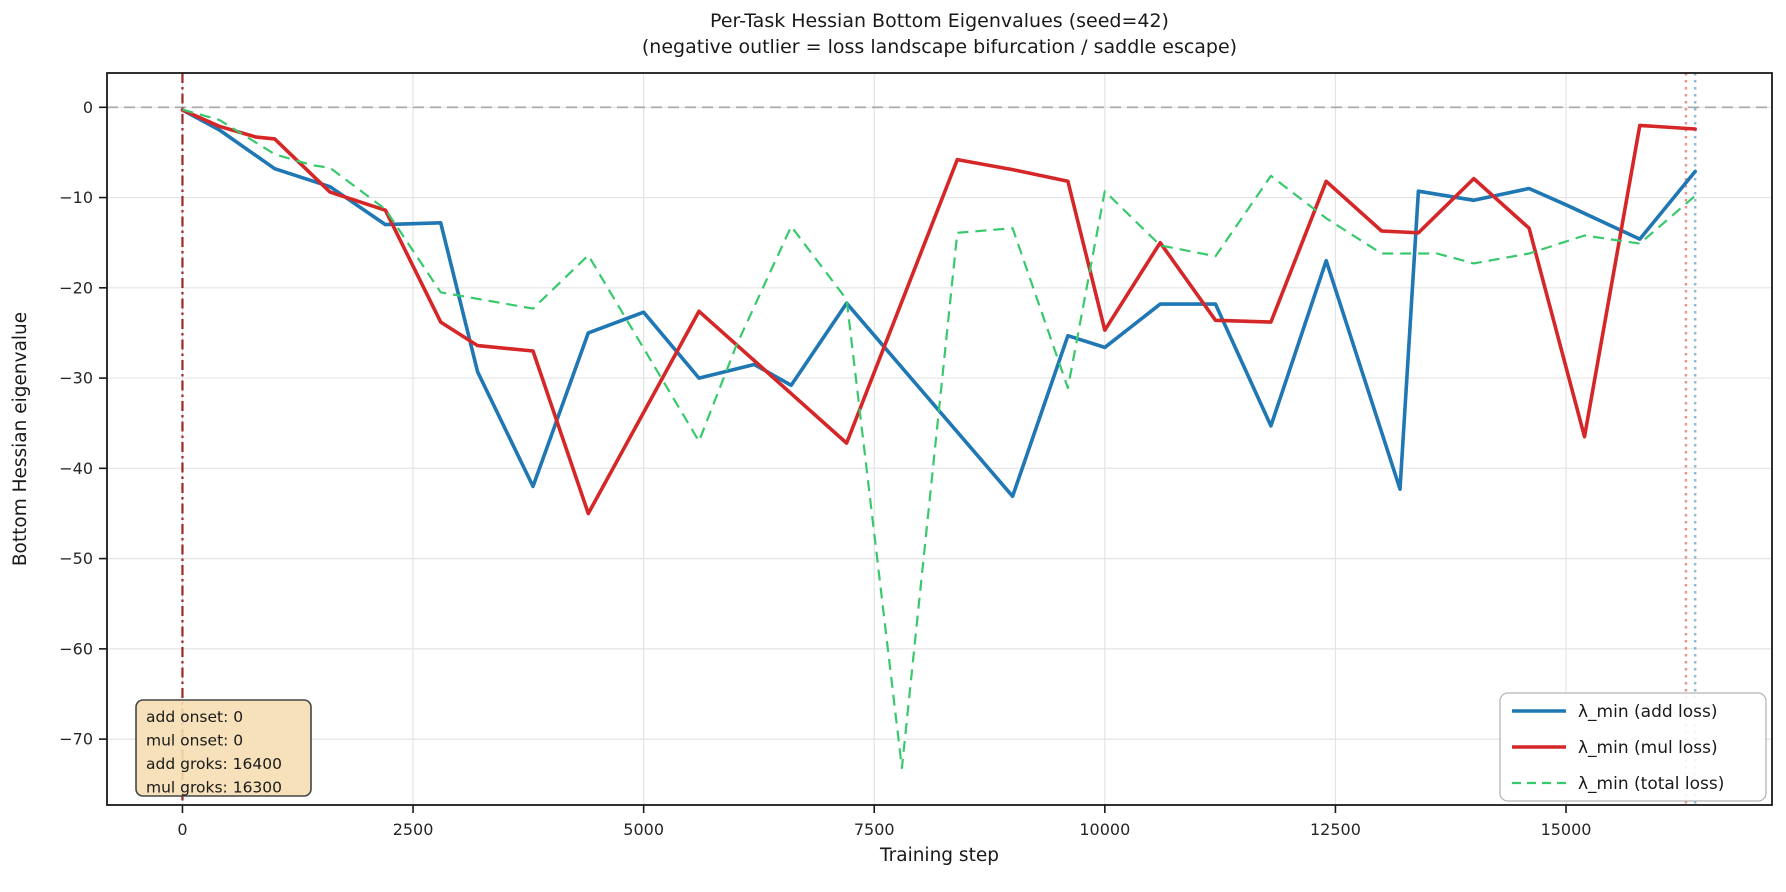  Describe the element at coordinates (1648, 712) in the screenshot. I see `legend-item-label: λ_min (add loss)` at that location.